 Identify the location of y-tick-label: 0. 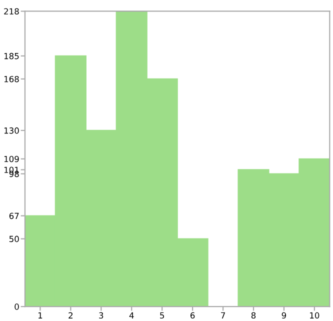
(16, 307).